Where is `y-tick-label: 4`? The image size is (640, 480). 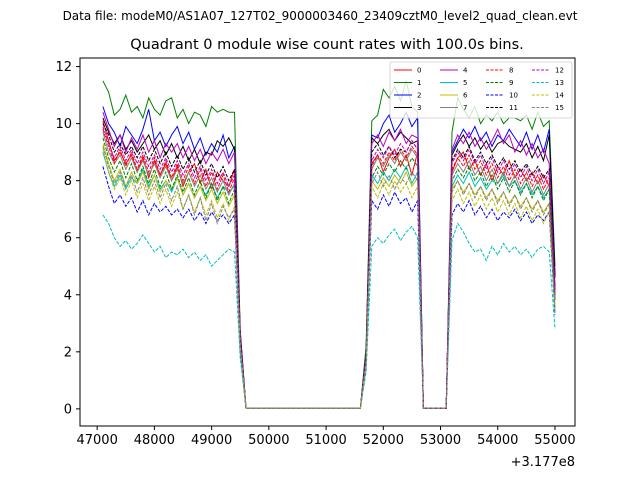
y-tick-label: 4 is located at coordinates (68, 295).